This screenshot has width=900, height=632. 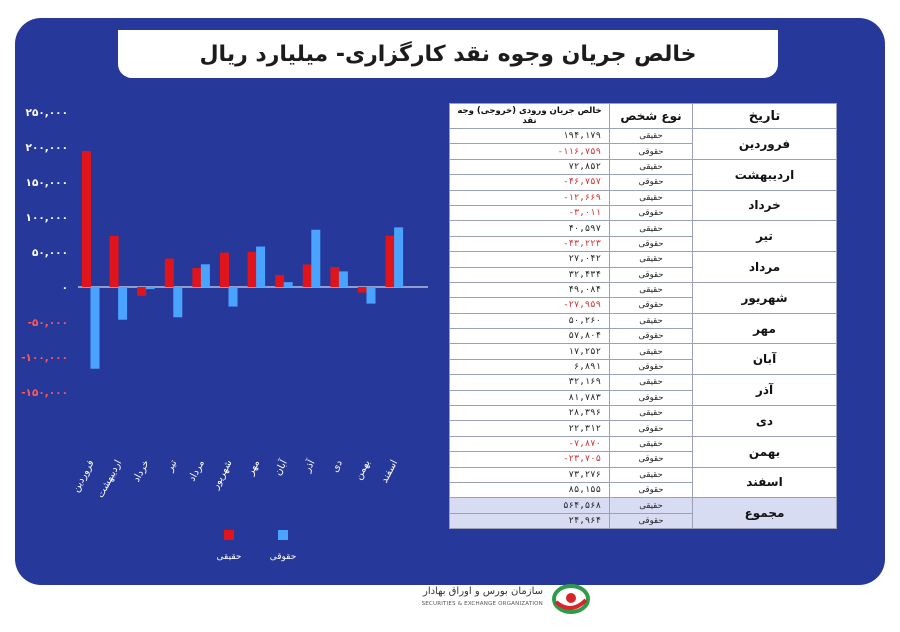 I want to click on table-row: آبان حقیقی ۱۷,۲۵۲, so click(x=643, y=359).